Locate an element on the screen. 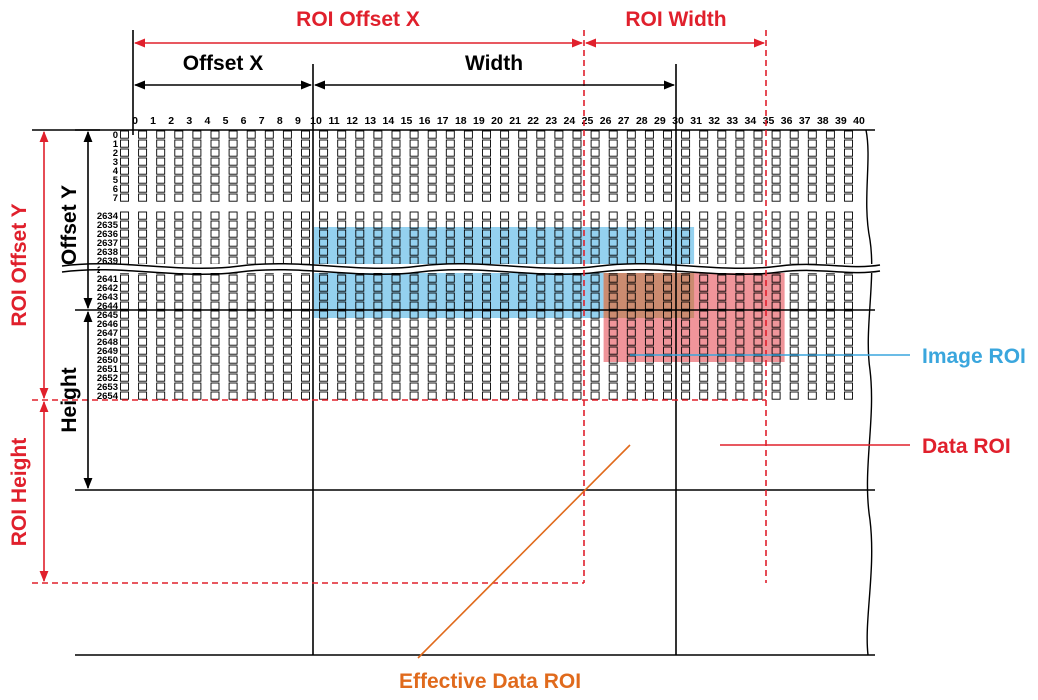 This screenshot has width=1038, height=700. break-line-lower is located at coordinates (471, 272).